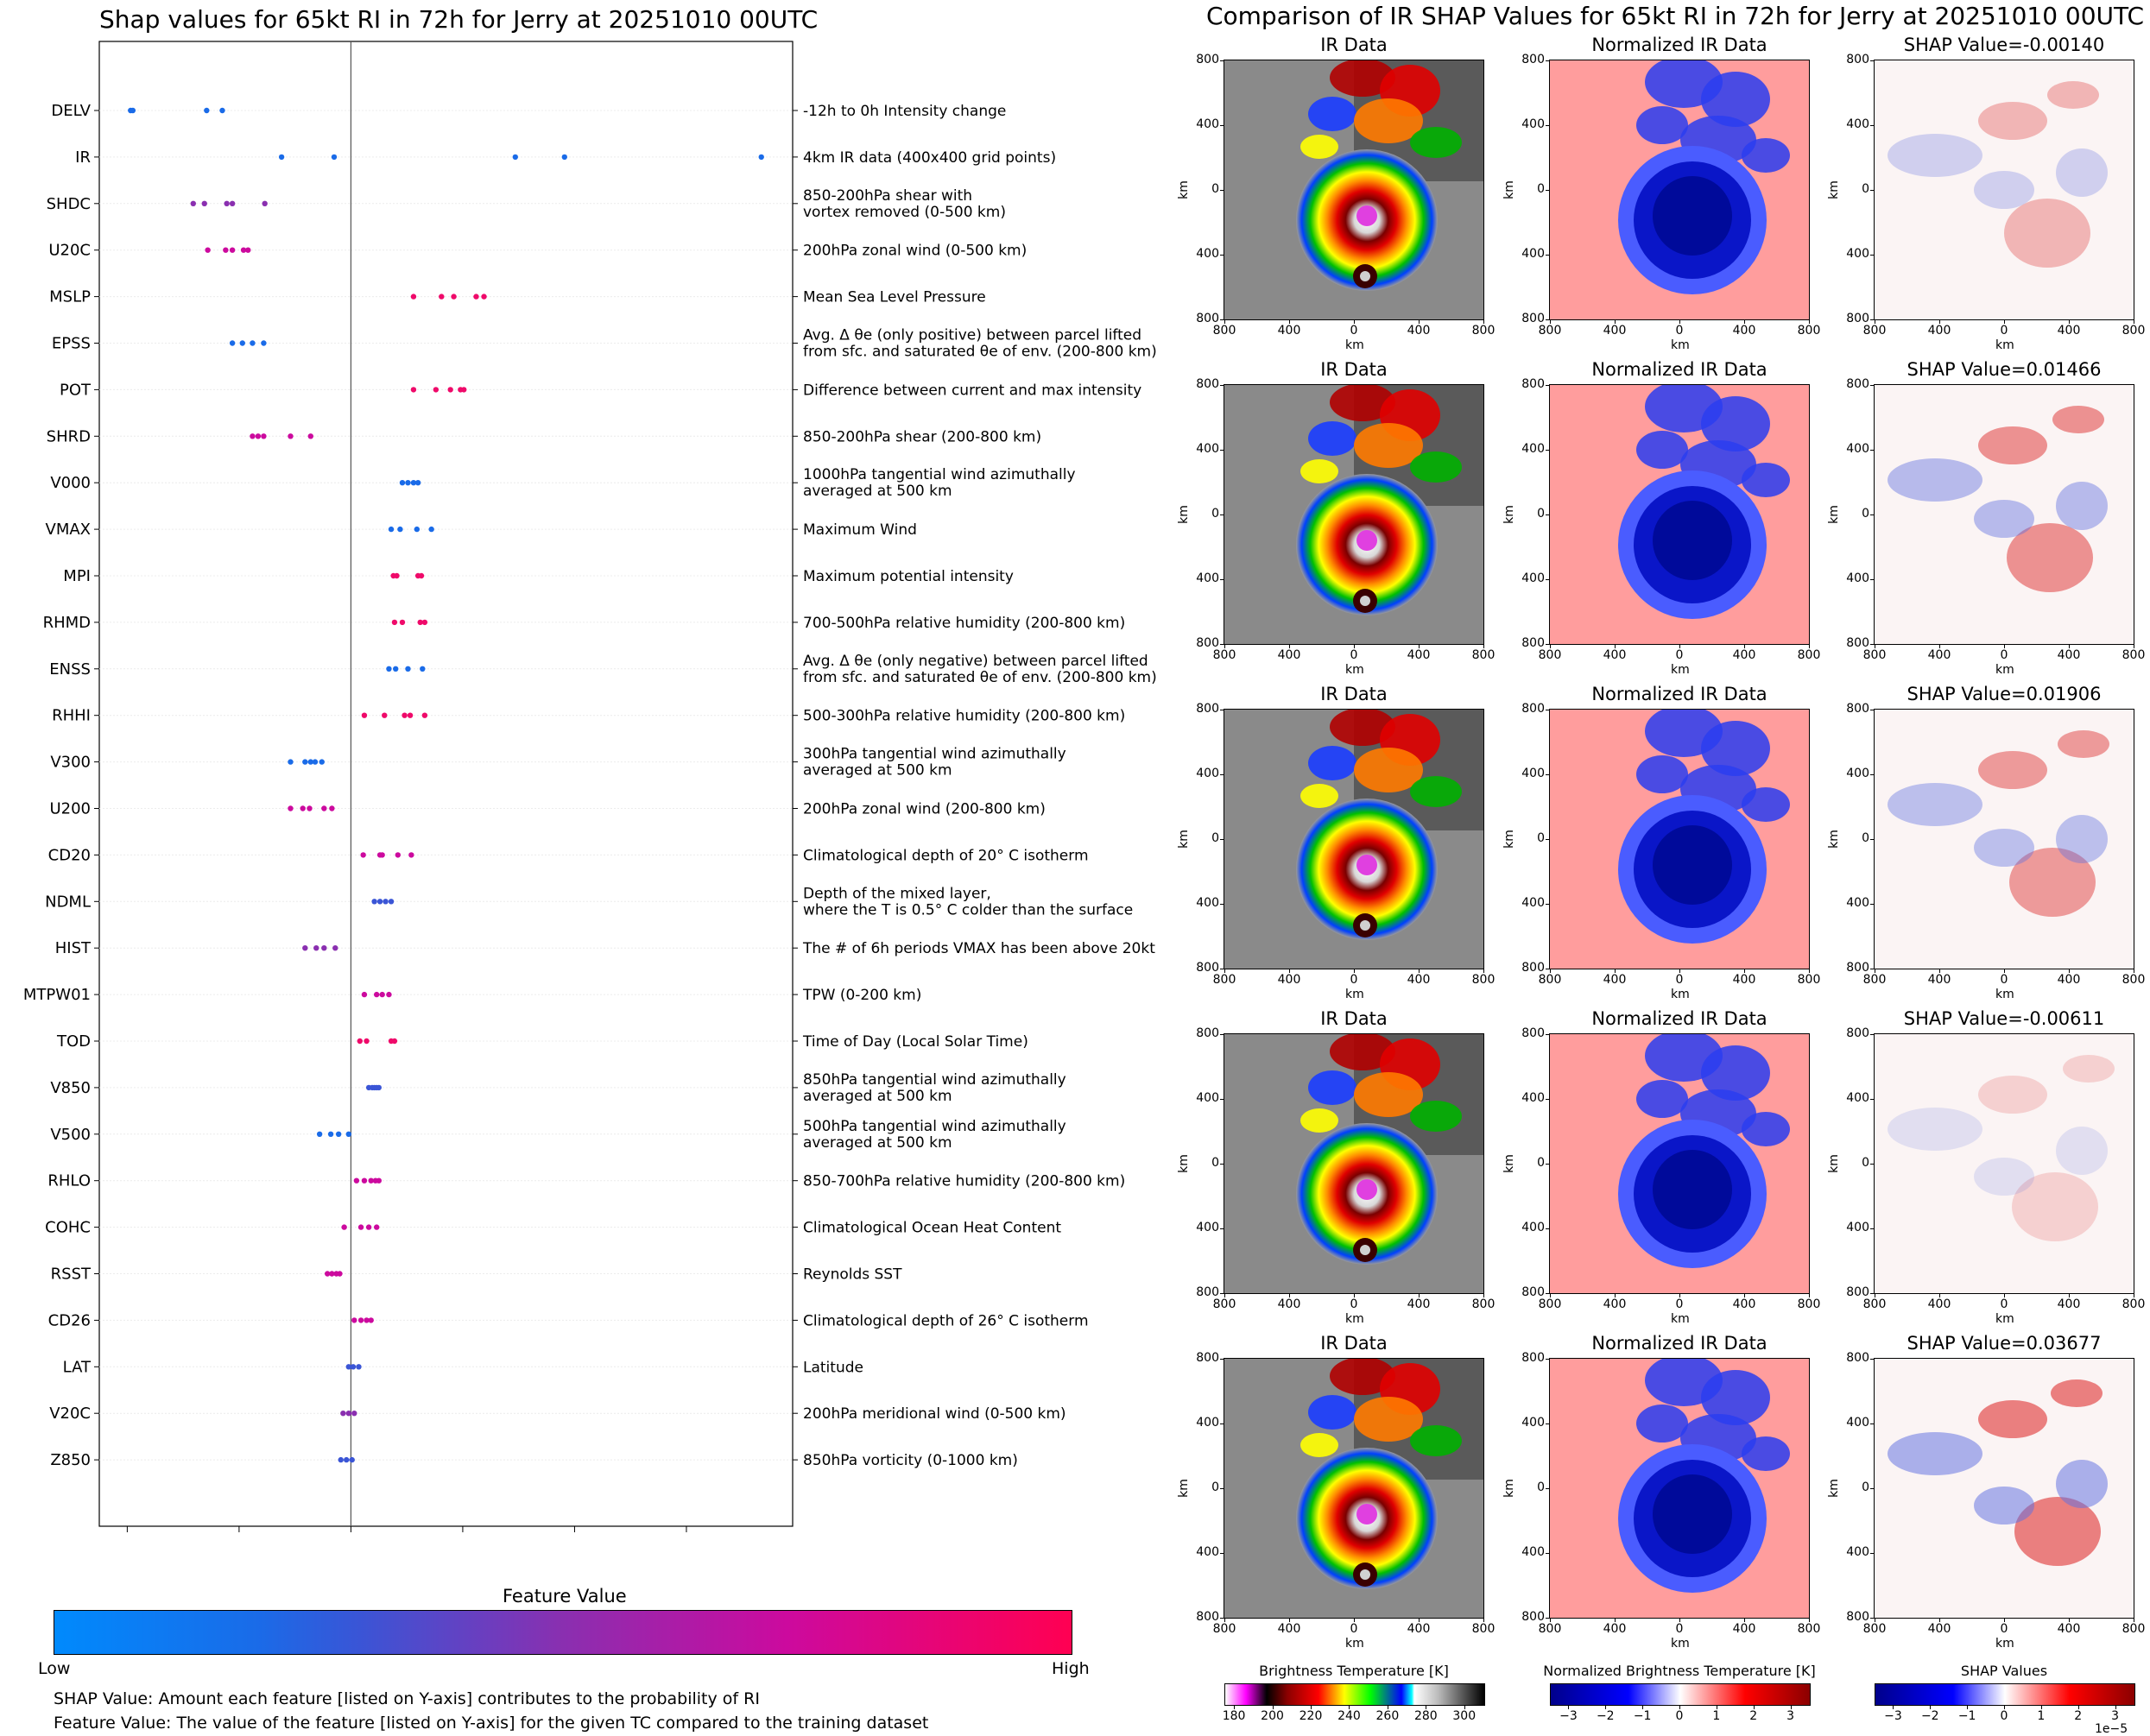 The width and height of the screenshot is (2150, 1736). What do you see at coordinates (347, 1459) in the screenshot?
I see `shap-point-z850` at bounding box center [347, 1459].